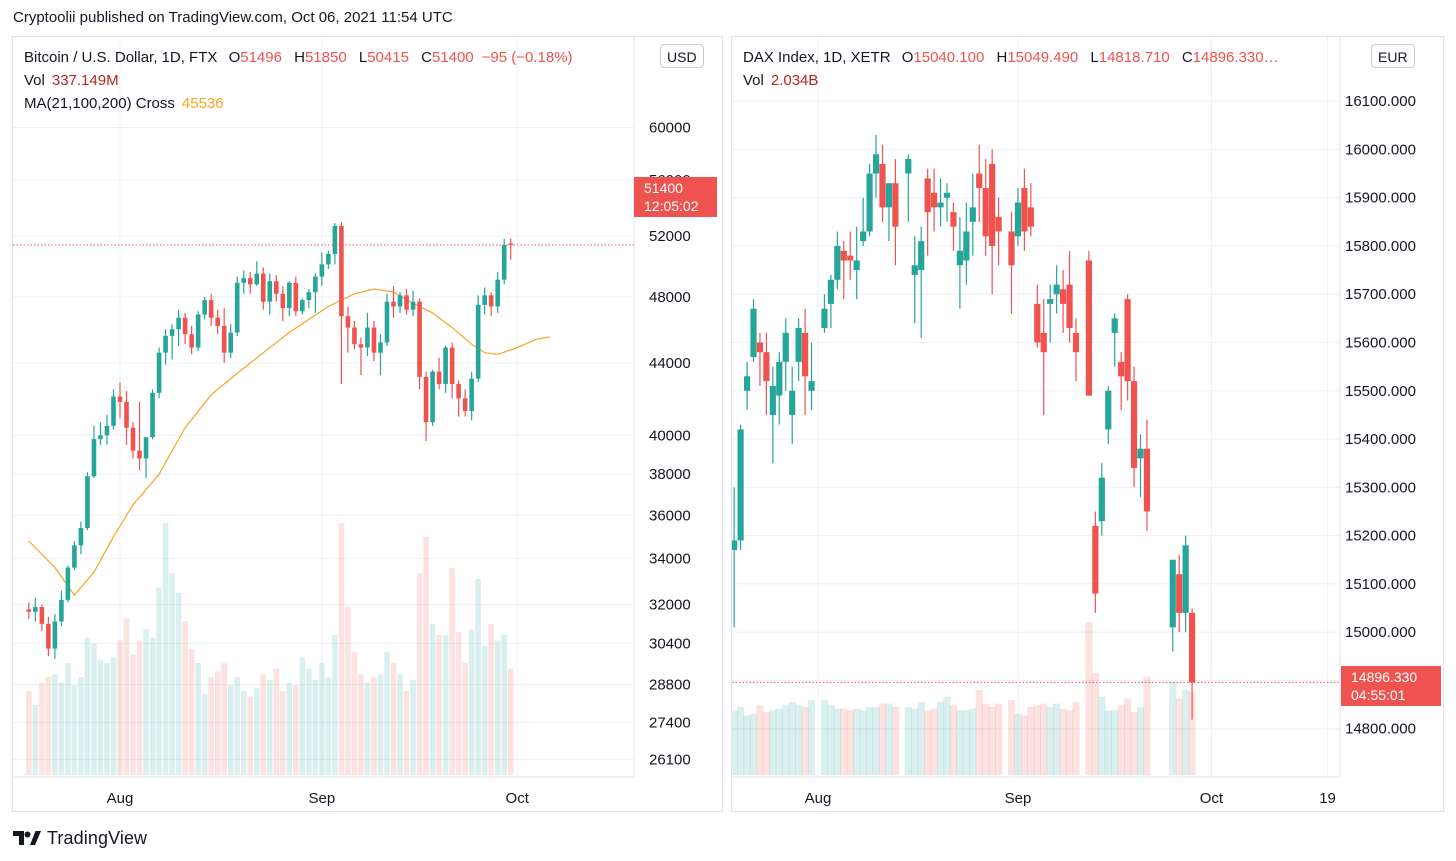 The height and width of the screenshot is (861, 1456). Describe the element at coordinates (1380, 584) in the screenshot. I see `dax-price-tick-label: 15100.000` at that location.